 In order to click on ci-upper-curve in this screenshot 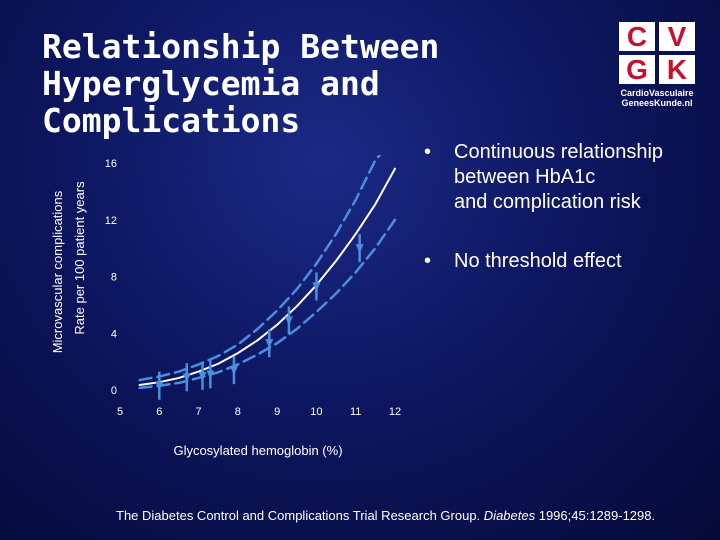, I will do `click(260, 268)`.